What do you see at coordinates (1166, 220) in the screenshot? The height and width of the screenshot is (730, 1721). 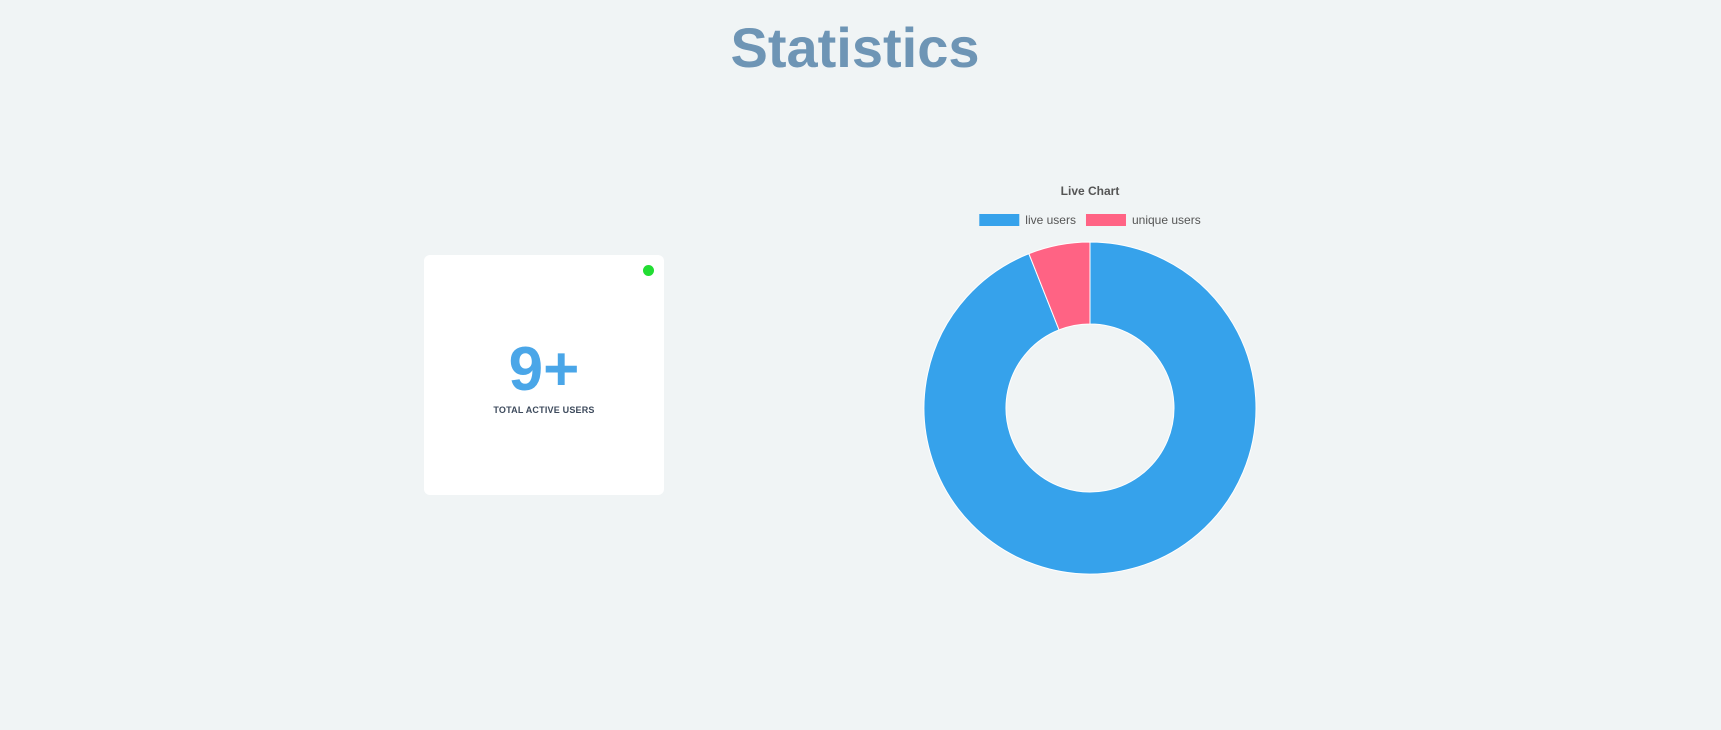 I see `legend-label-unique-users: unique users` at bounding box center [1166, 220].